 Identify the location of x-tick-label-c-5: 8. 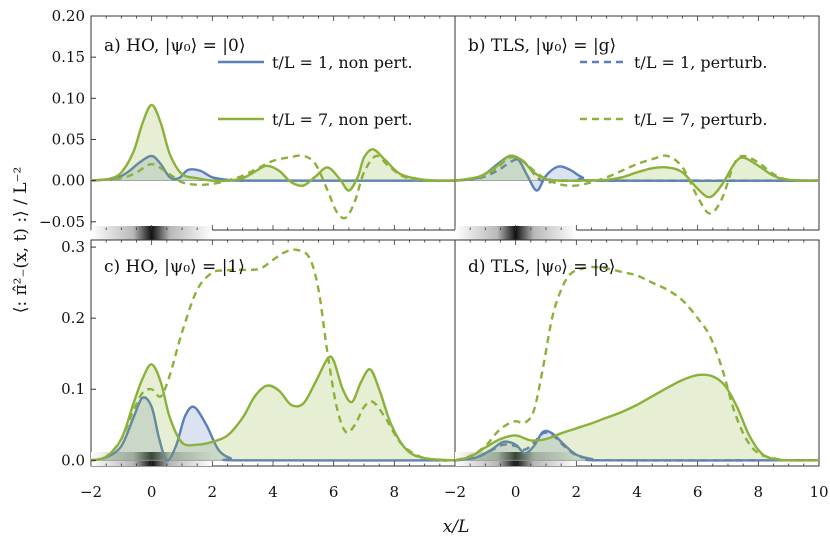
(395, 492).